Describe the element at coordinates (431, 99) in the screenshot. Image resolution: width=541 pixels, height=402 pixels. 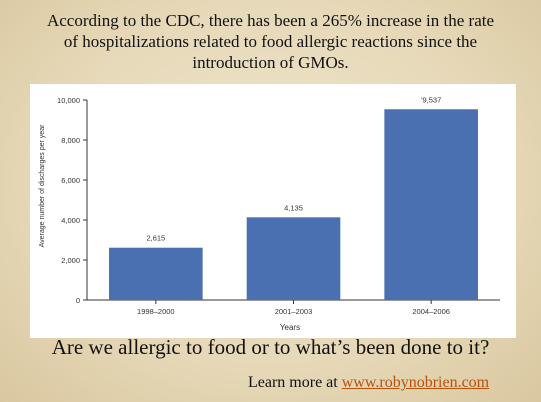
I see `bar-value-label: '9,537` at that location.